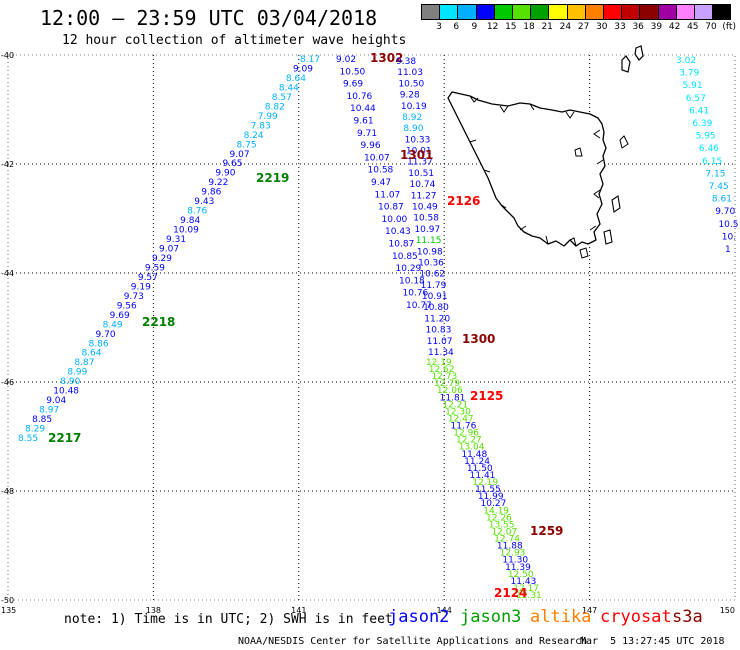 The image size is (740, 650). Describe the element at coordinates (447, 384) in the screenshot. I see `wave-height-value: 12.79` at that location.